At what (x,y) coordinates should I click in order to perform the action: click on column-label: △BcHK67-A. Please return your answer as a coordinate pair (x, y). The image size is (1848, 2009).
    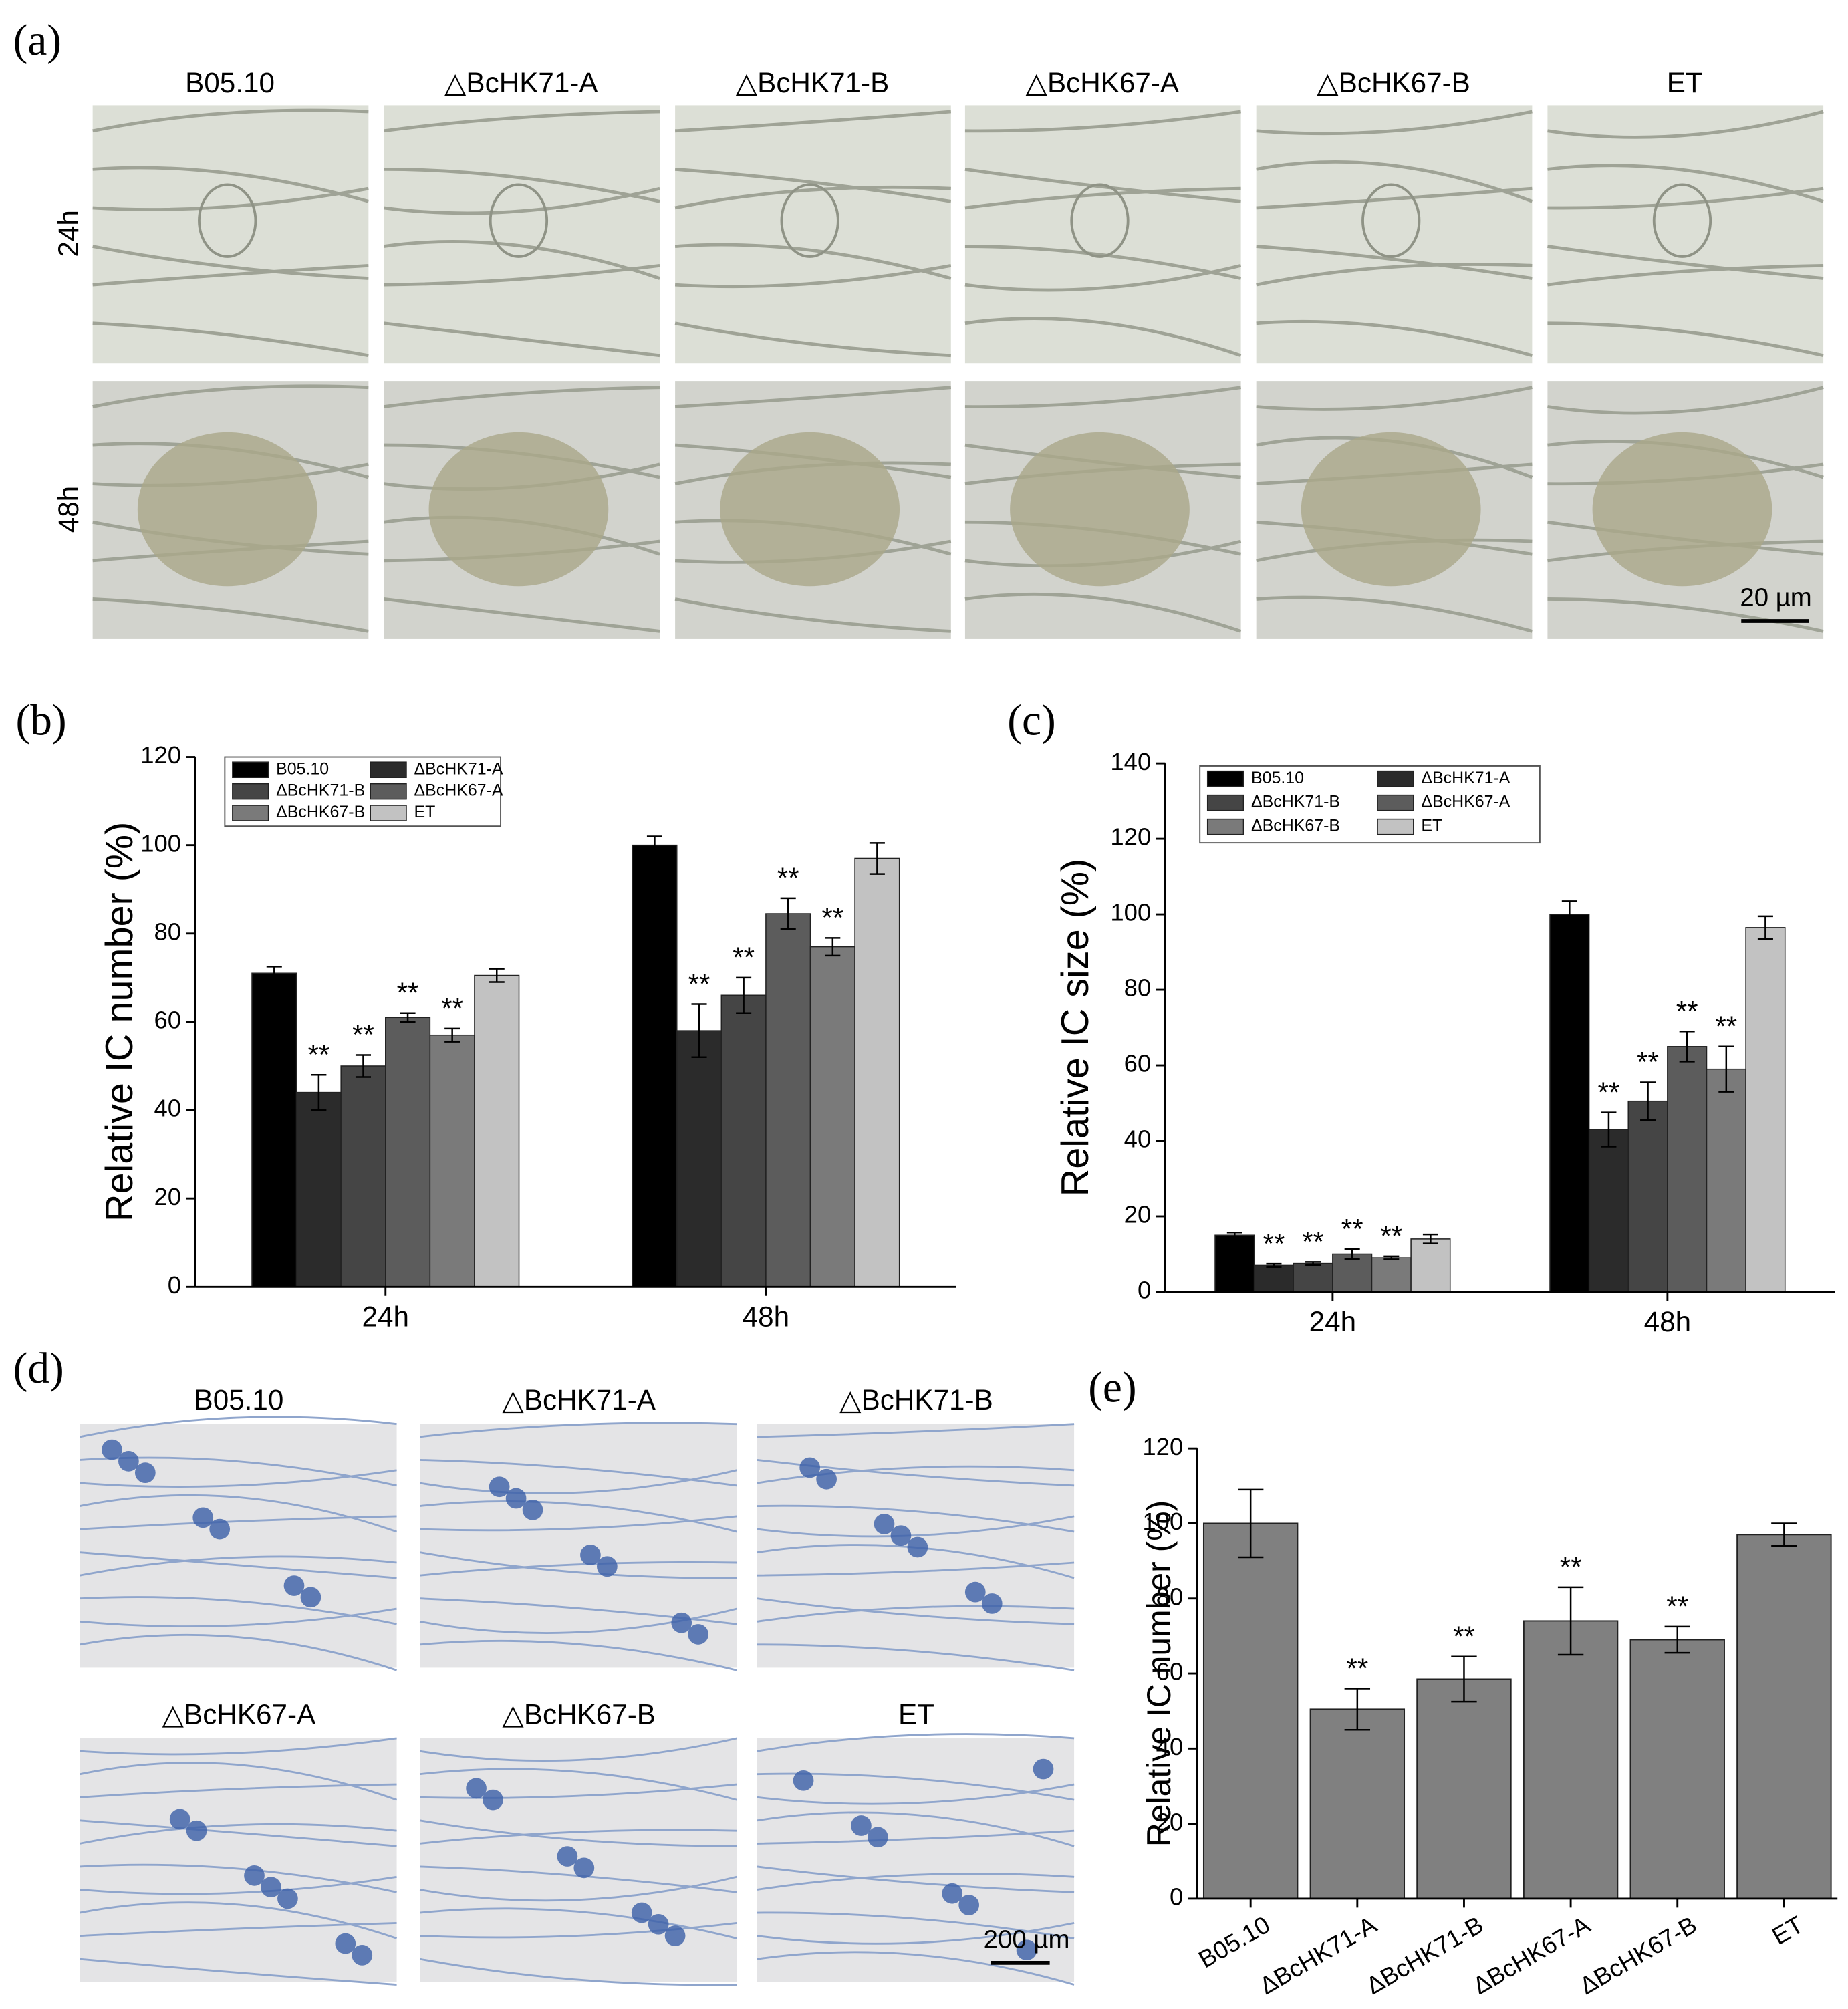
    Looking at the image, I should click on (1103, 82).